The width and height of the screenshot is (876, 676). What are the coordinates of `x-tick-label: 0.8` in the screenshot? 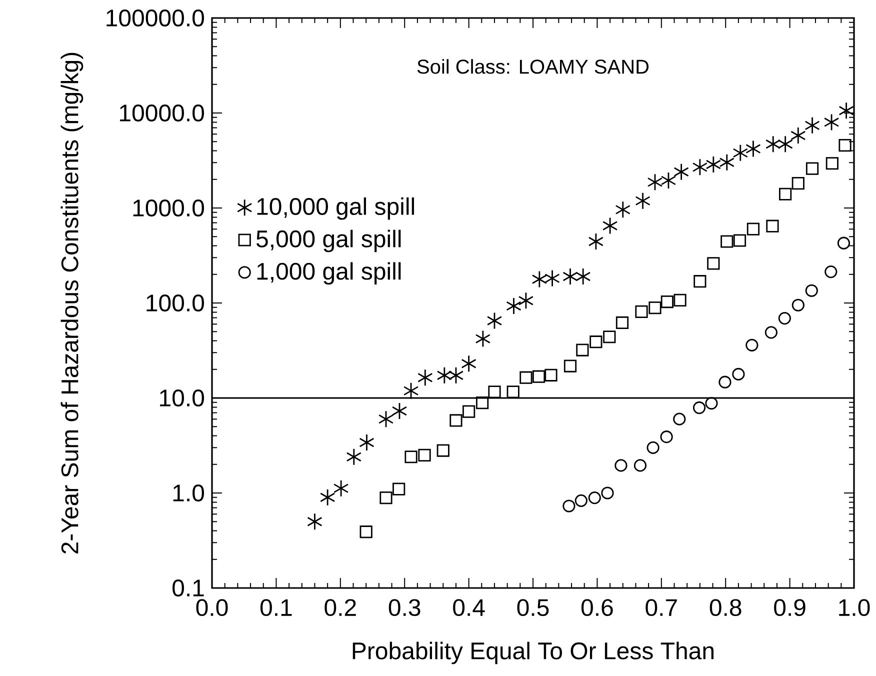 It's located at (726, 607).